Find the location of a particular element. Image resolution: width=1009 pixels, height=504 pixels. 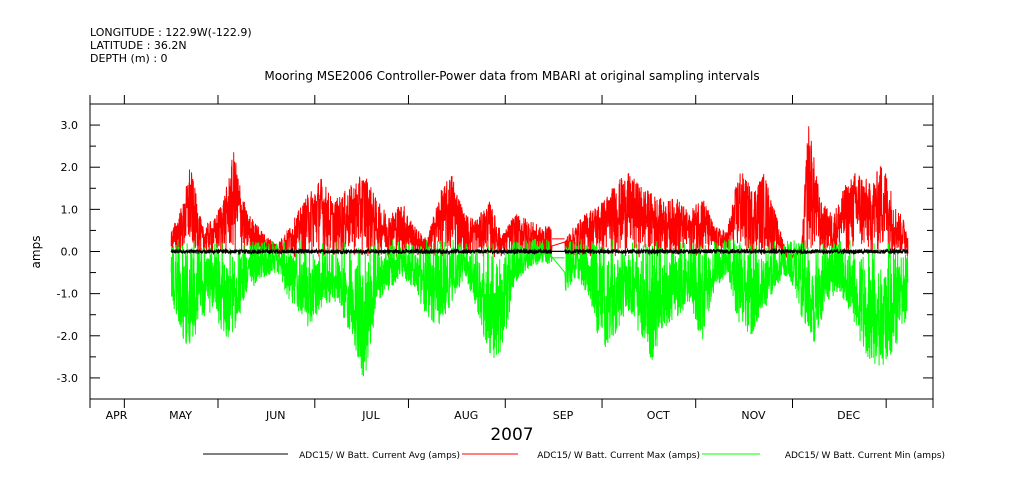

y-tick-label: -3.0 is located at coordinates (67, 378).